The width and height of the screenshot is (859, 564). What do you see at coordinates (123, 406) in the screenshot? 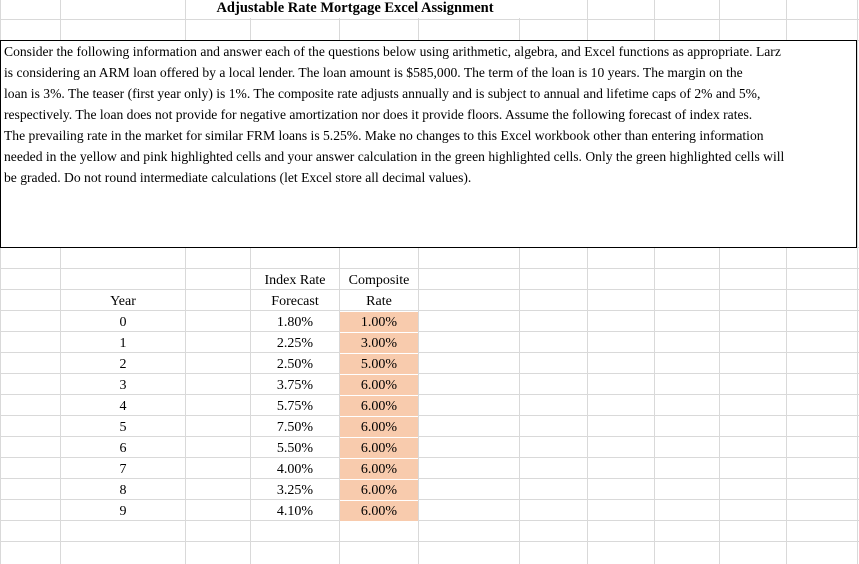
I see `year-cell: 4` at bounding box center [123, 406].